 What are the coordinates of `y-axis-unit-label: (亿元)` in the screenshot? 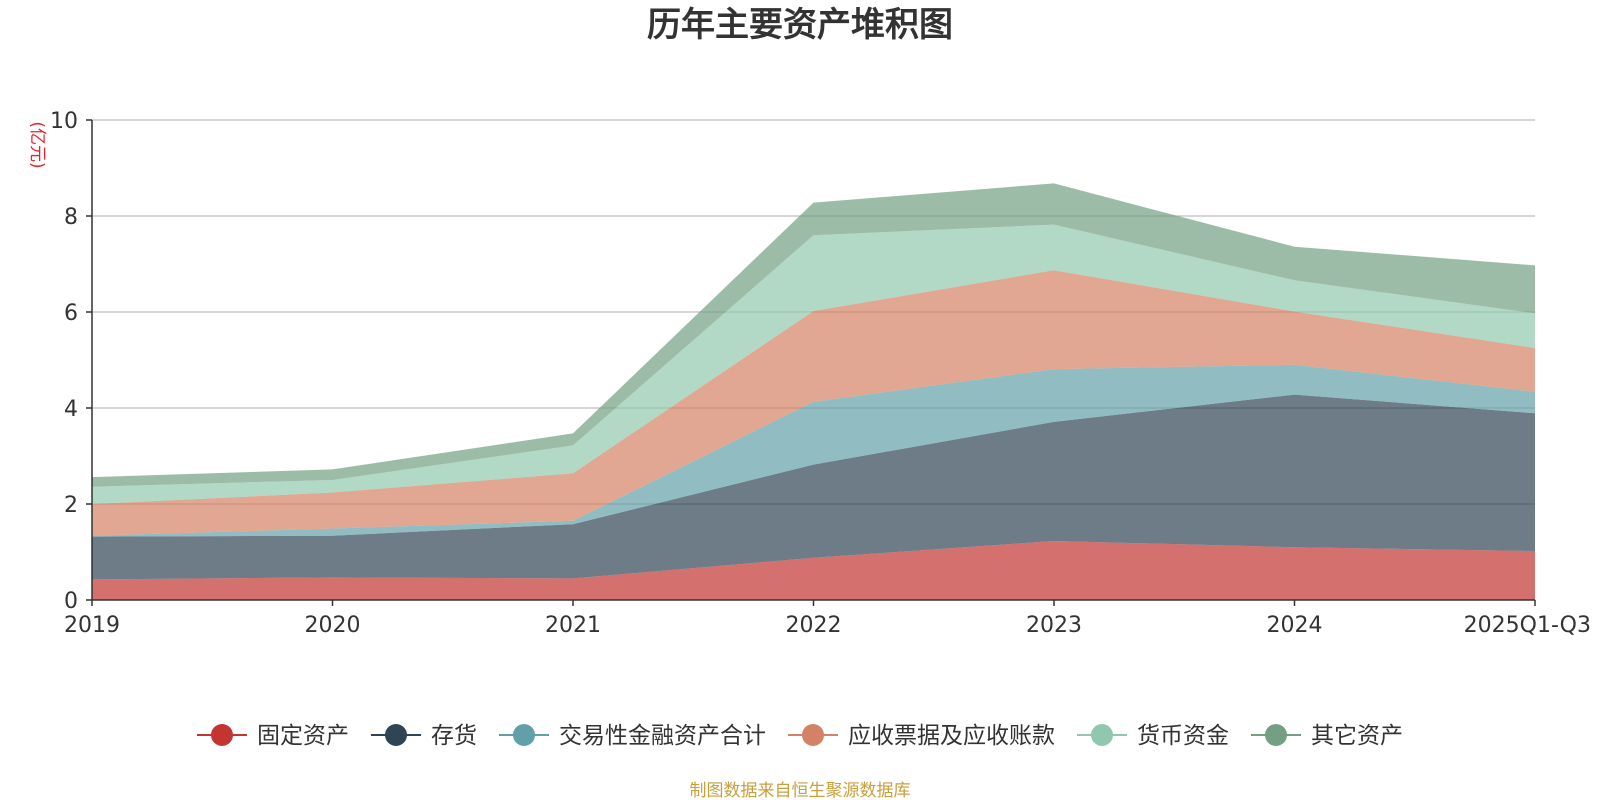 It's located at (37, 144).